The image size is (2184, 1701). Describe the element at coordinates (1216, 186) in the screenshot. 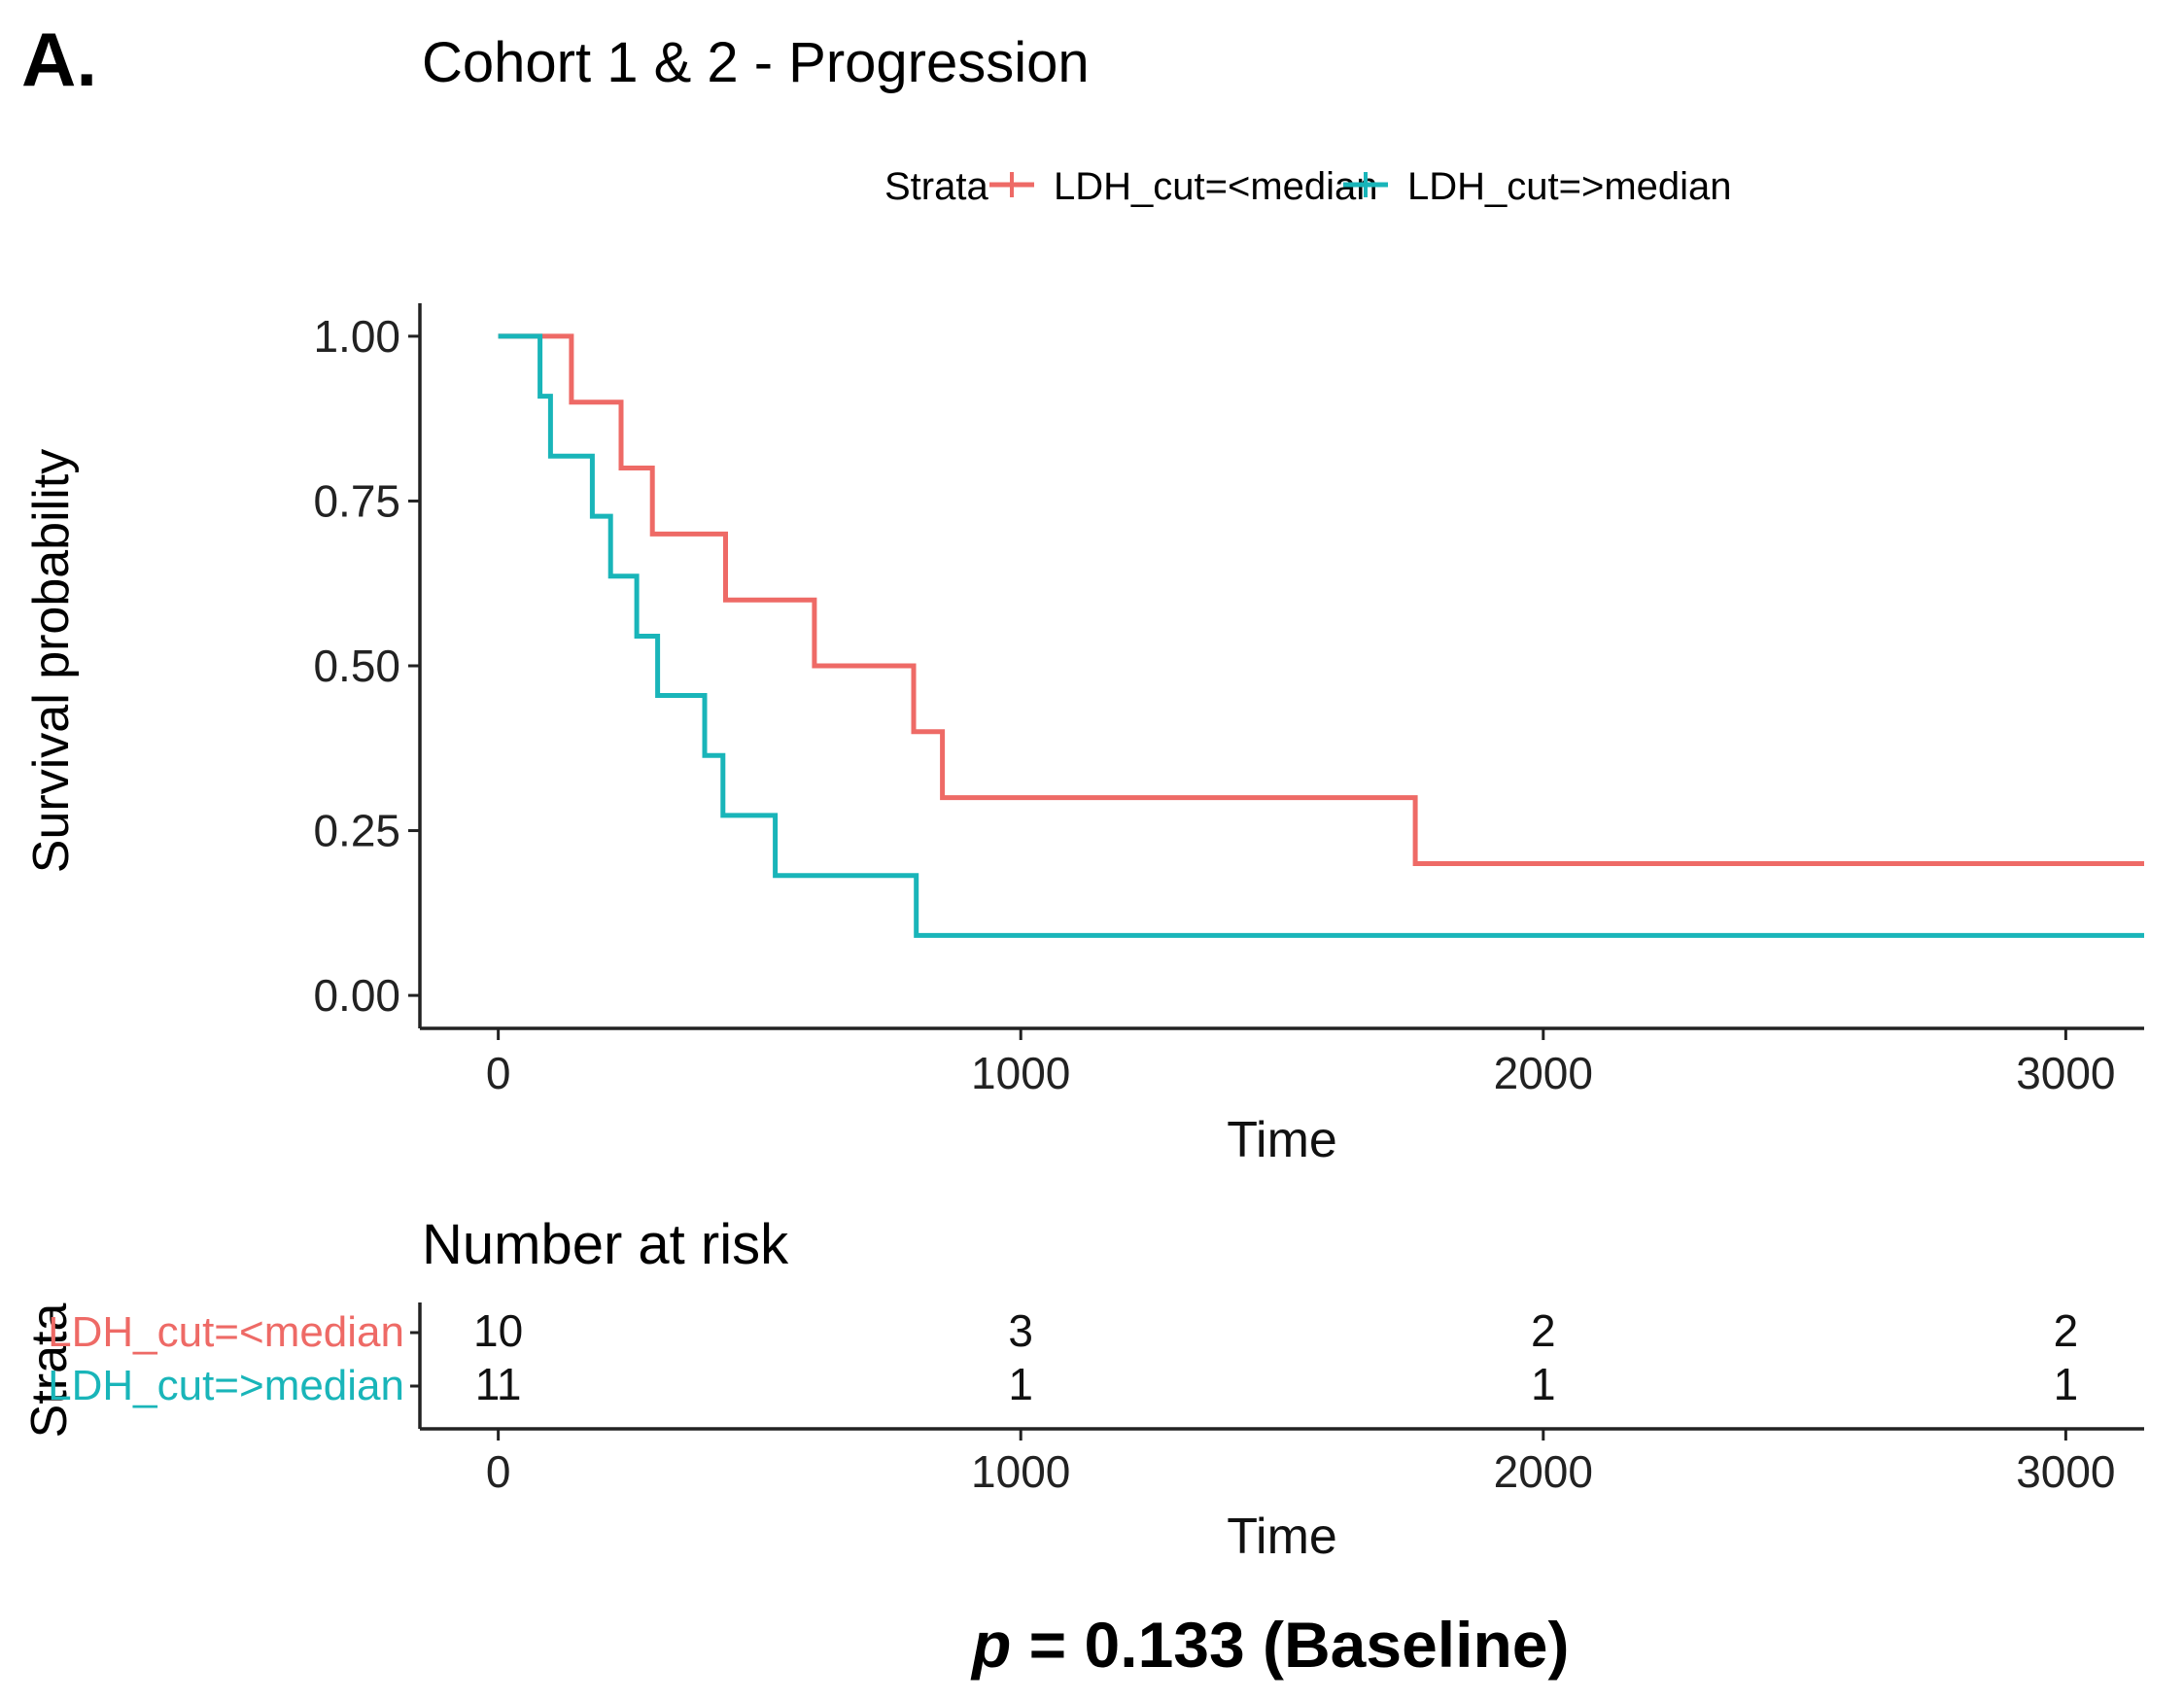

I see `legend-label-low-ldh: LDH_cut=<median` at that location.